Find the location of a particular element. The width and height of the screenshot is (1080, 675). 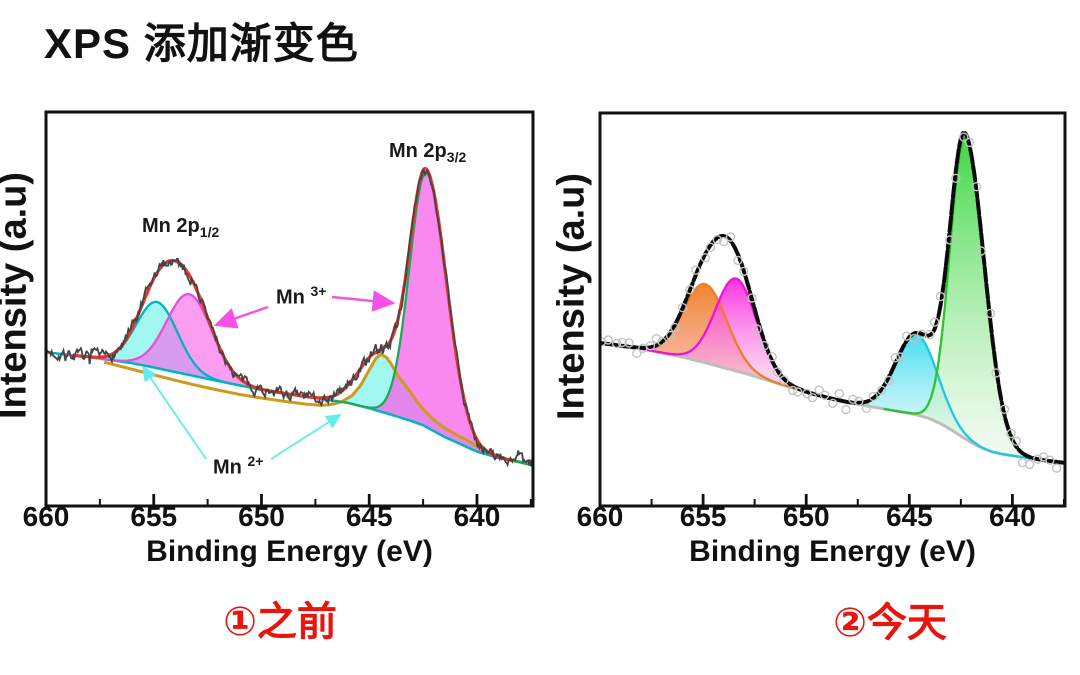

caption-today: ②今天 is located at coordinates (890, 623).